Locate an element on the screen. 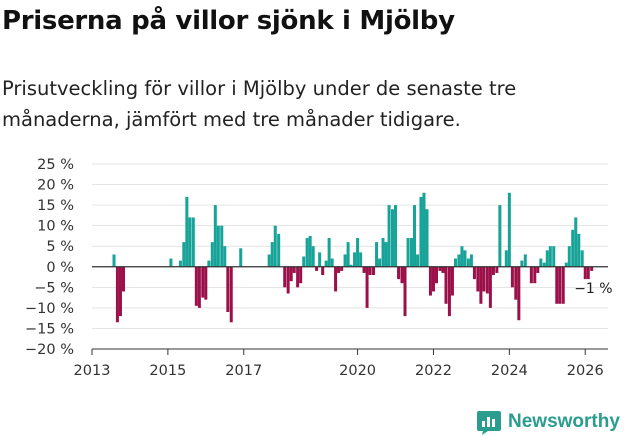  x-tick-label: 2015 is located at coordinates (167, 371).